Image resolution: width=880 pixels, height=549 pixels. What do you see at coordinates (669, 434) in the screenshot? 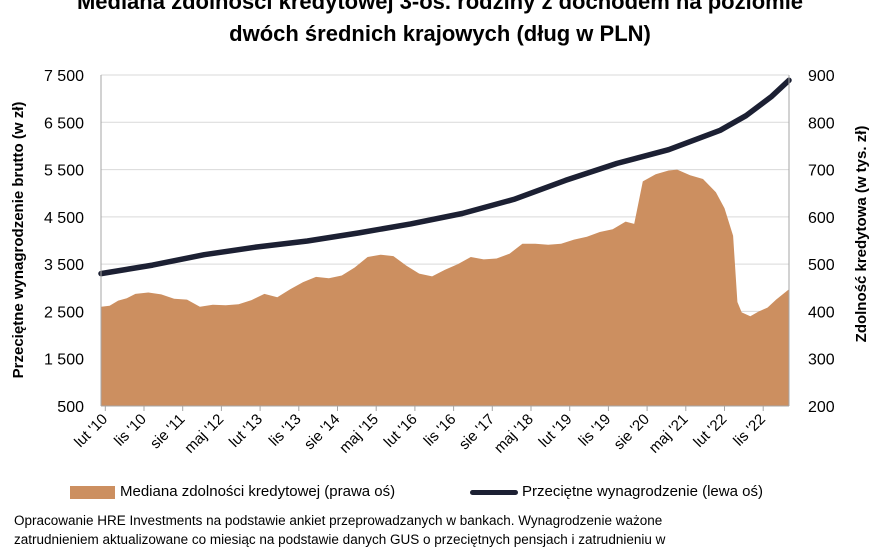
I see `x-tick-label: maj '21` at bounding box center [669, 434].